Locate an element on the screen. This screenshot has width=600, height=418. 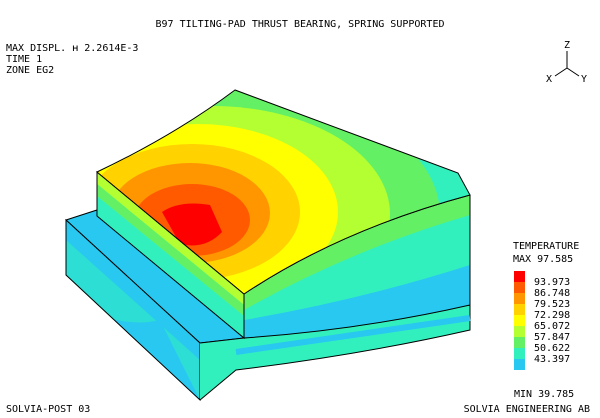
footer-company-label: SOLVIA ENGINEERING AB is located at coordinates (526, 409).